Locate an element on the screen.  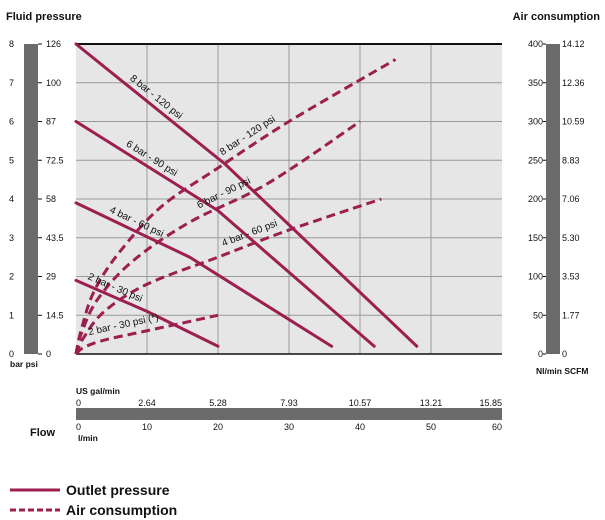
bar-tick-label: 2 is located at coordinates (11, 277).